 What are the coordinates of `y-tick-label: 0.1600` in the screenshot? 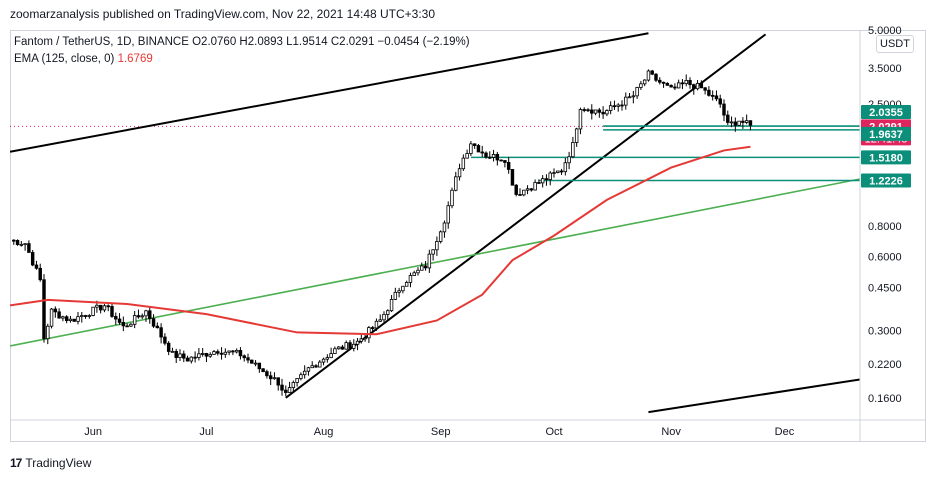 It's located at (885, 399).